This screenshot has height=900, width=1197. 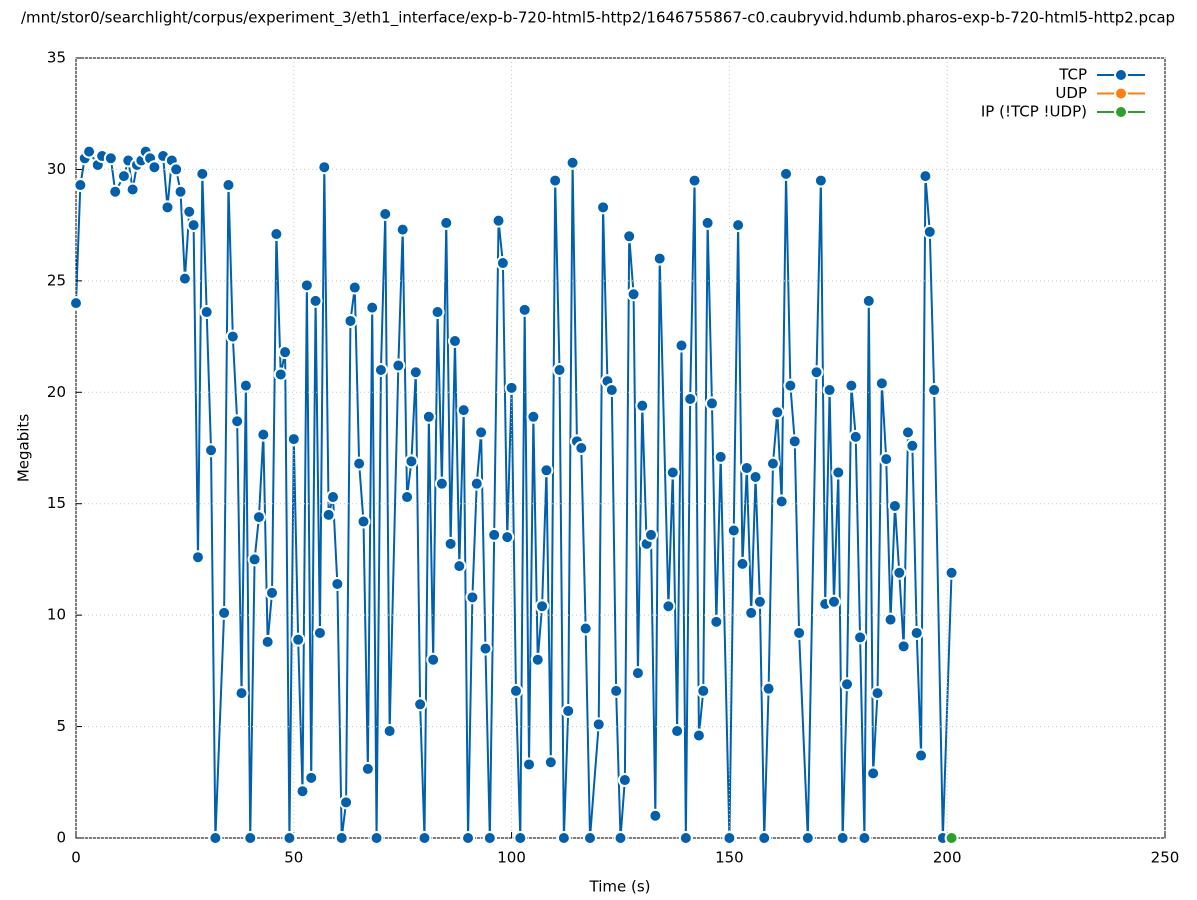 I want to click on x-tick-label: 200, so click(x=947, y=858).